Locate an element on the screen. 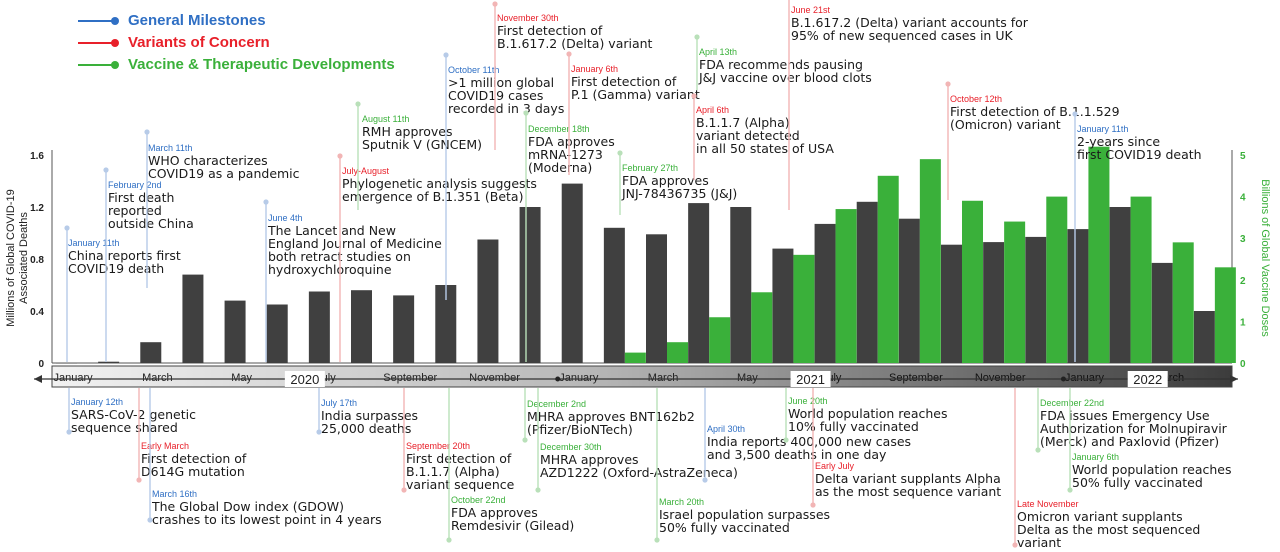 The width and height of the screenshot is (1280, 552). legend-swatch-general is located at coordinates (98, 21).